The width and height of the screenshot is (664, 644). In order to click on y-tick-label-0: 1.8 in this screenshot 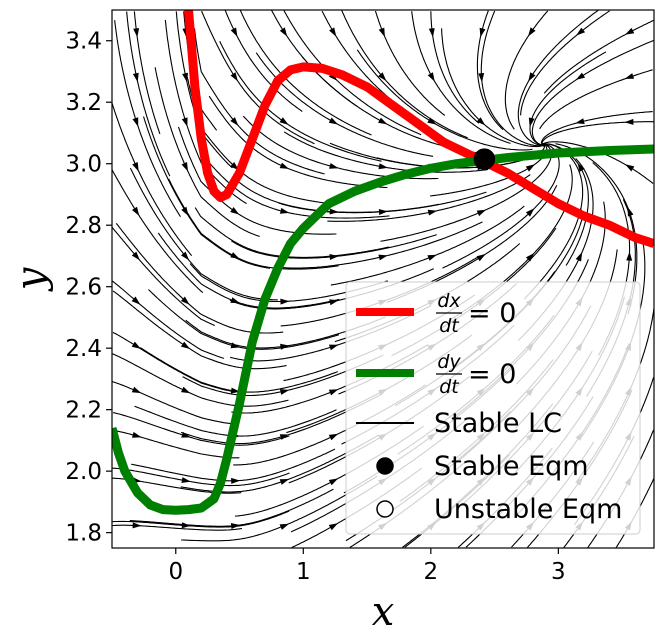, I will do `click(83, 534)`.